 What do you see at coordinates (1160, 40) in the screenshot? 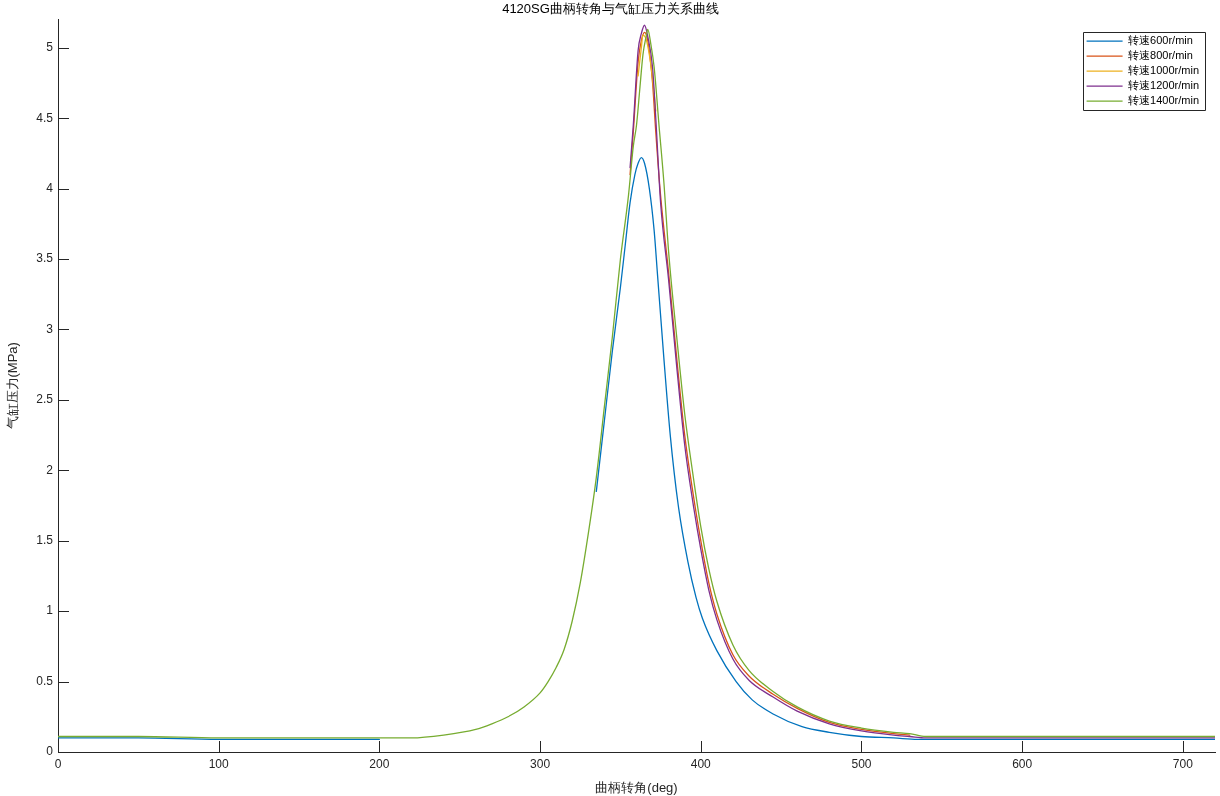
I see `legend-label: 转速600r/min` at bounding box center [1160, 40].